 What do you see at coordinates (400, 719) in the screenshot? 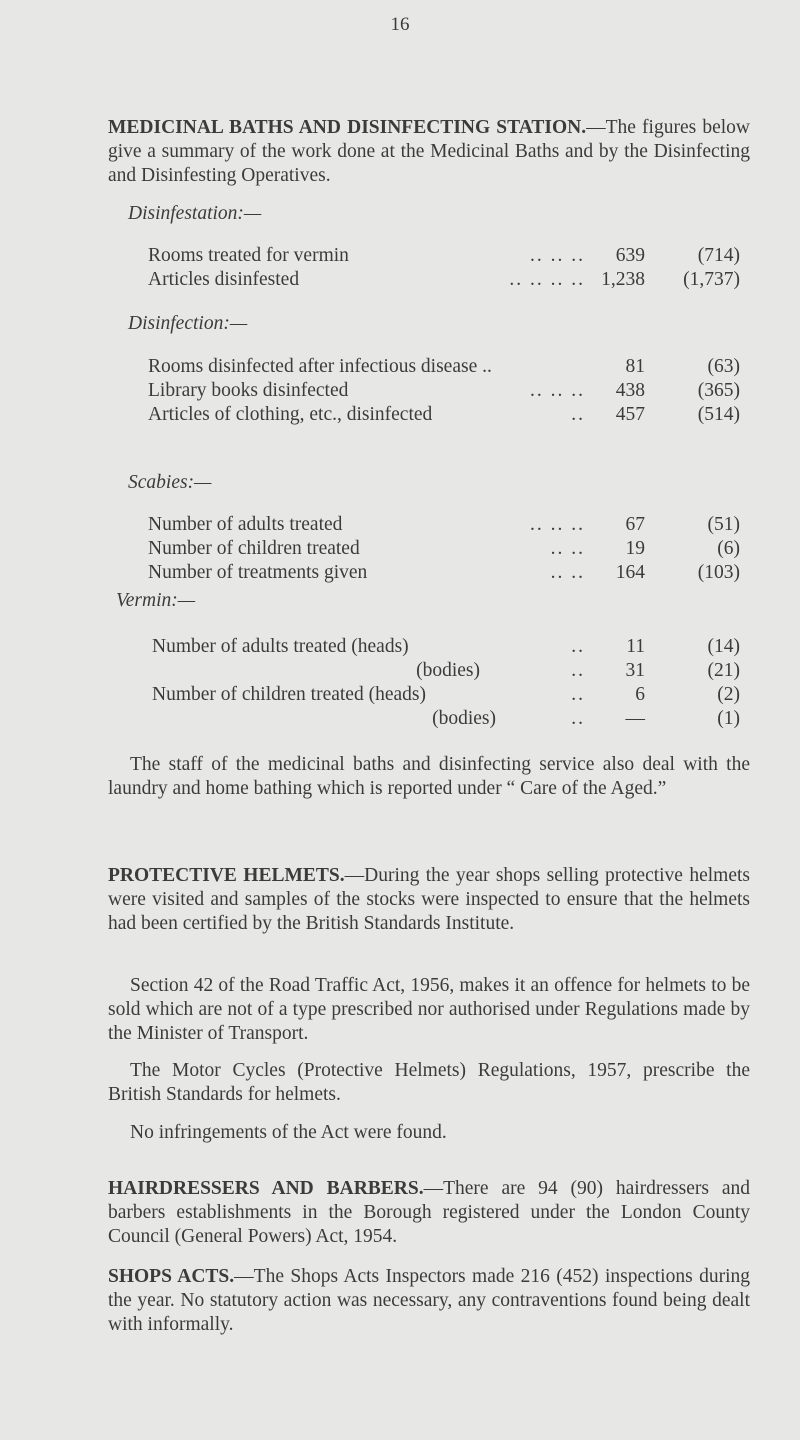
I see `table-row: (bodies).. — (1)` at bounding box center [400, 719].